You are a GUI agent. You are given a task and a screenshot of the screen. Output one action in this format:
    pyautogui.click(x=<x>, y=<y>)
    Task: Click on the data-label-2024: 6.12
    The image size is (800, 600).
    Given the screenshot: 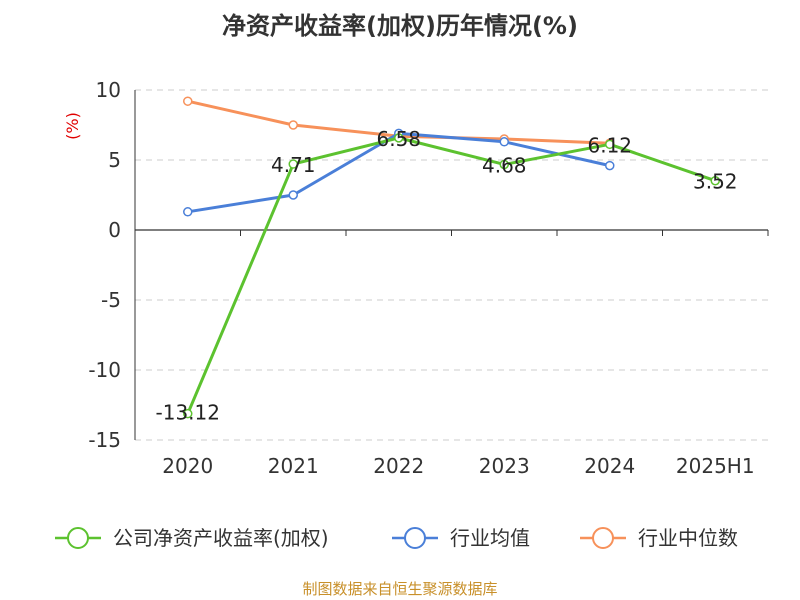 What is the action you would take?
    pyautogui.click(x=609, y=145)
    